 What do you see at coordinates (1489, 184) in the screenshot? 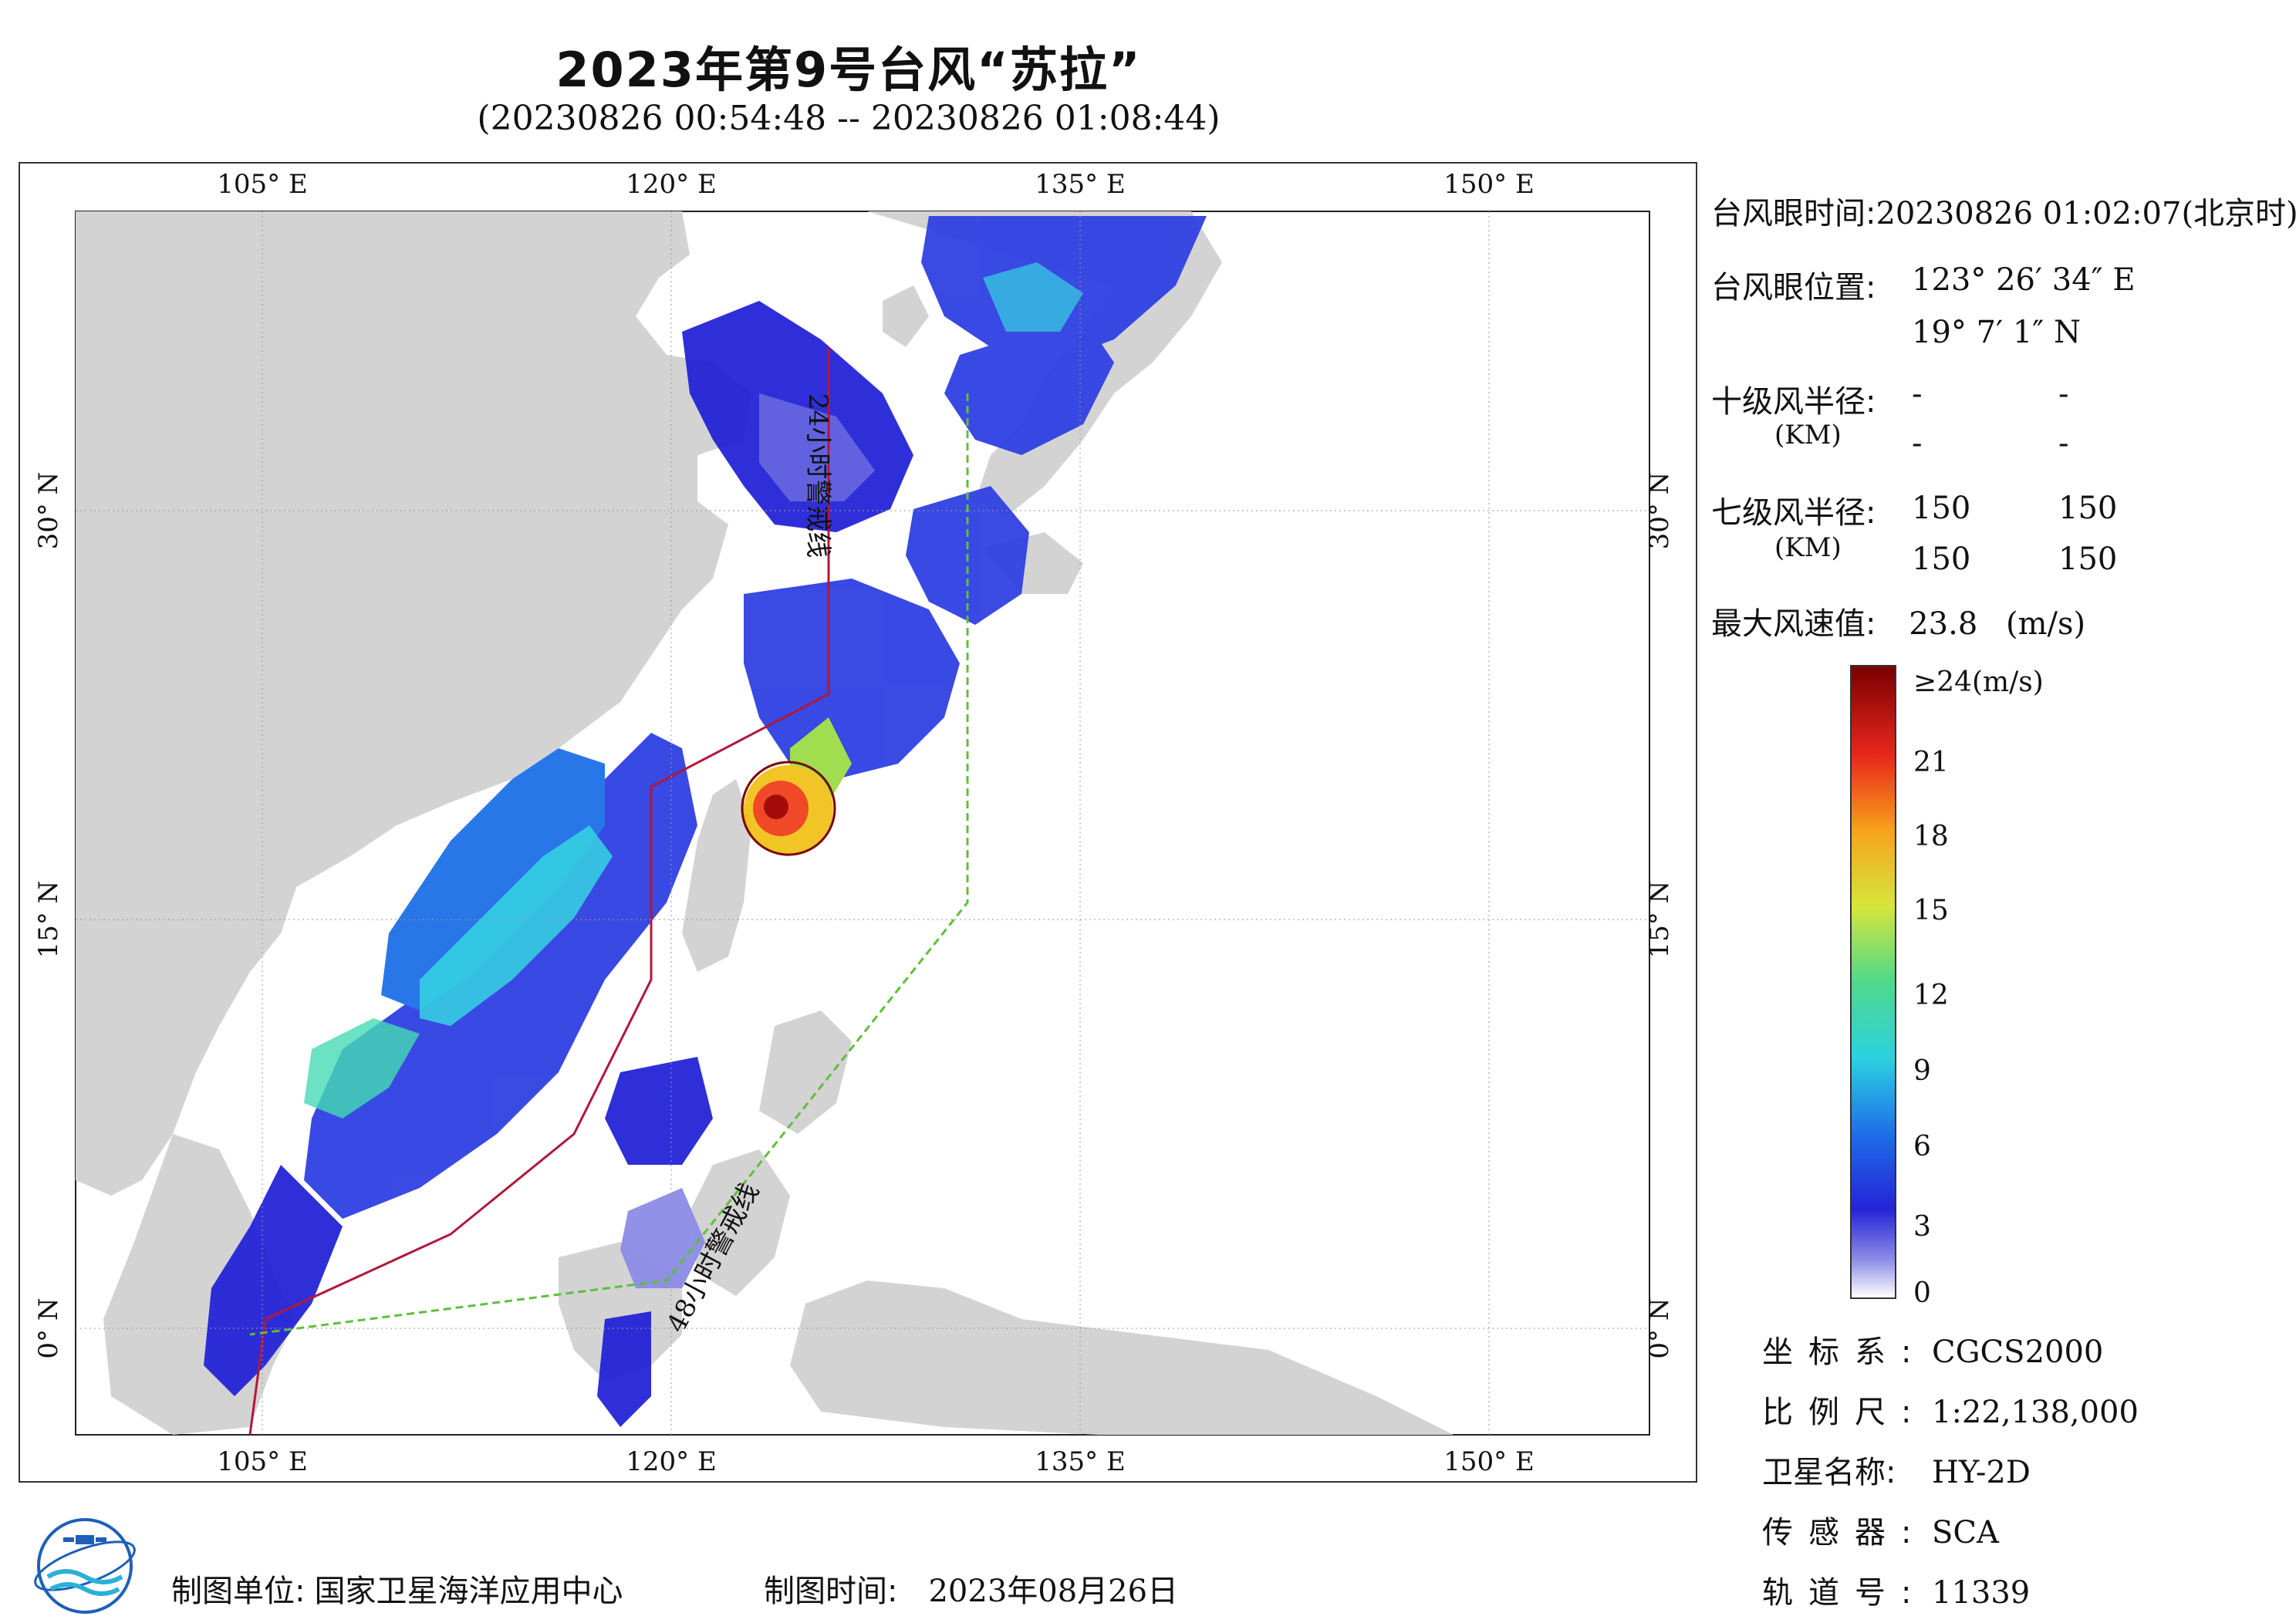
I see `lon-tick-top: 150° E` at bounding box center [1489, 184].